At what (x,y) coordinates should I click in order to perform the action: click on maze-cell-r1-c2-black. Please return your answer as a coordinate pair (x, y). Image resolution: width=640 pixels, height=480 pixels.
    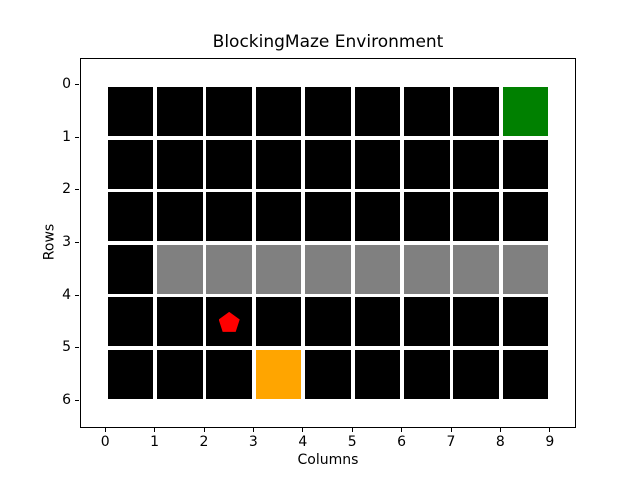
    Looking at the image, I should click on (229, 164).